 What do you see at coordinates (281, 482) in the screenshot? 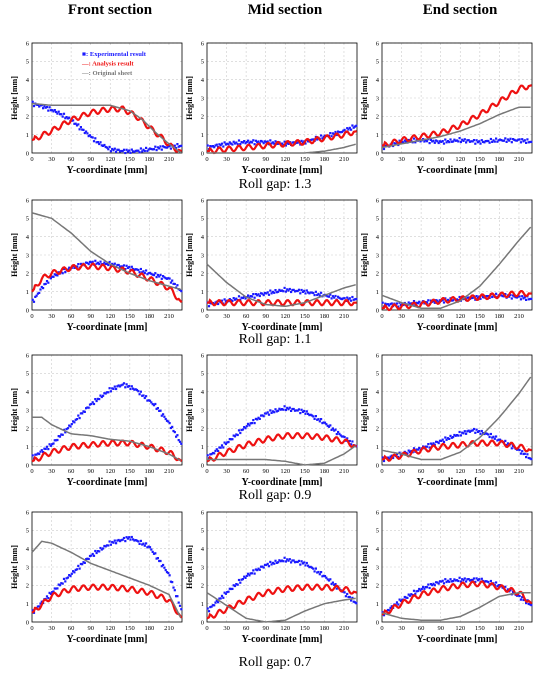
I see `x-axis-label: Y-coordinate [mm]` at bounding box center [281, 482].